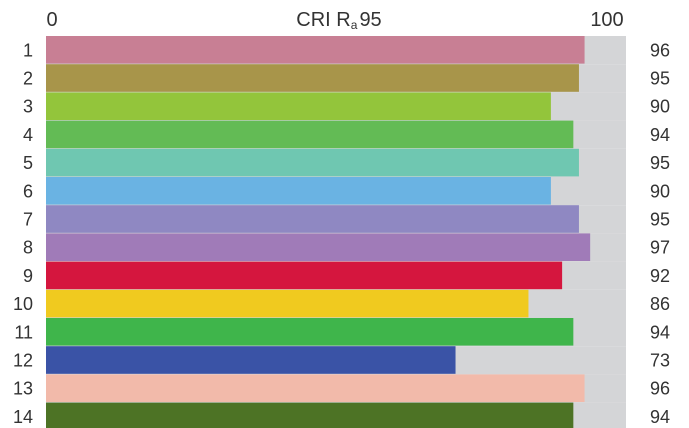 The width and height of the screenshot is (689, 428). I want to click on chart-title-main: CRI R, so click(323, 20).